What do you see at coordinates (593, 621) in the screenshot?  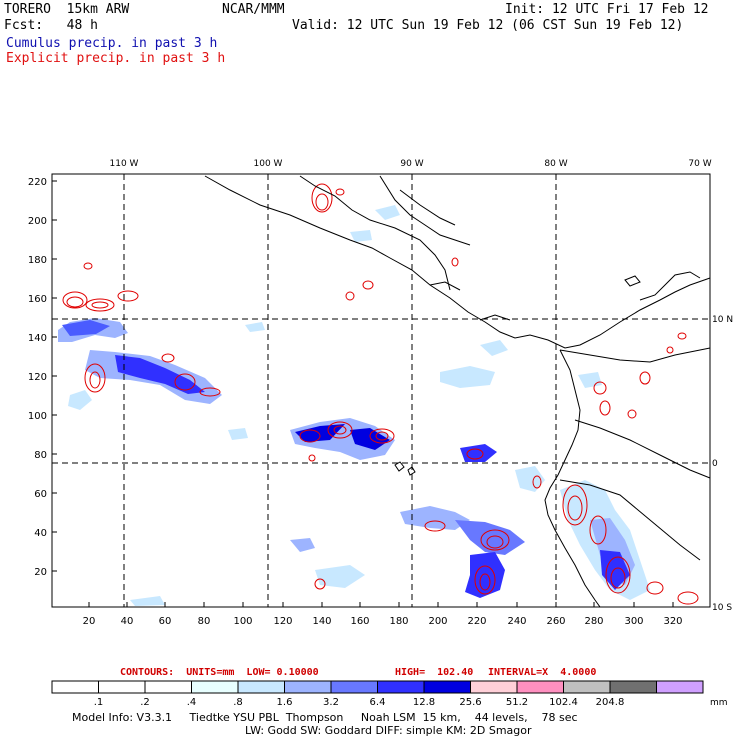 I see `x-tick-label: 280` at bounding box center [593, 621].